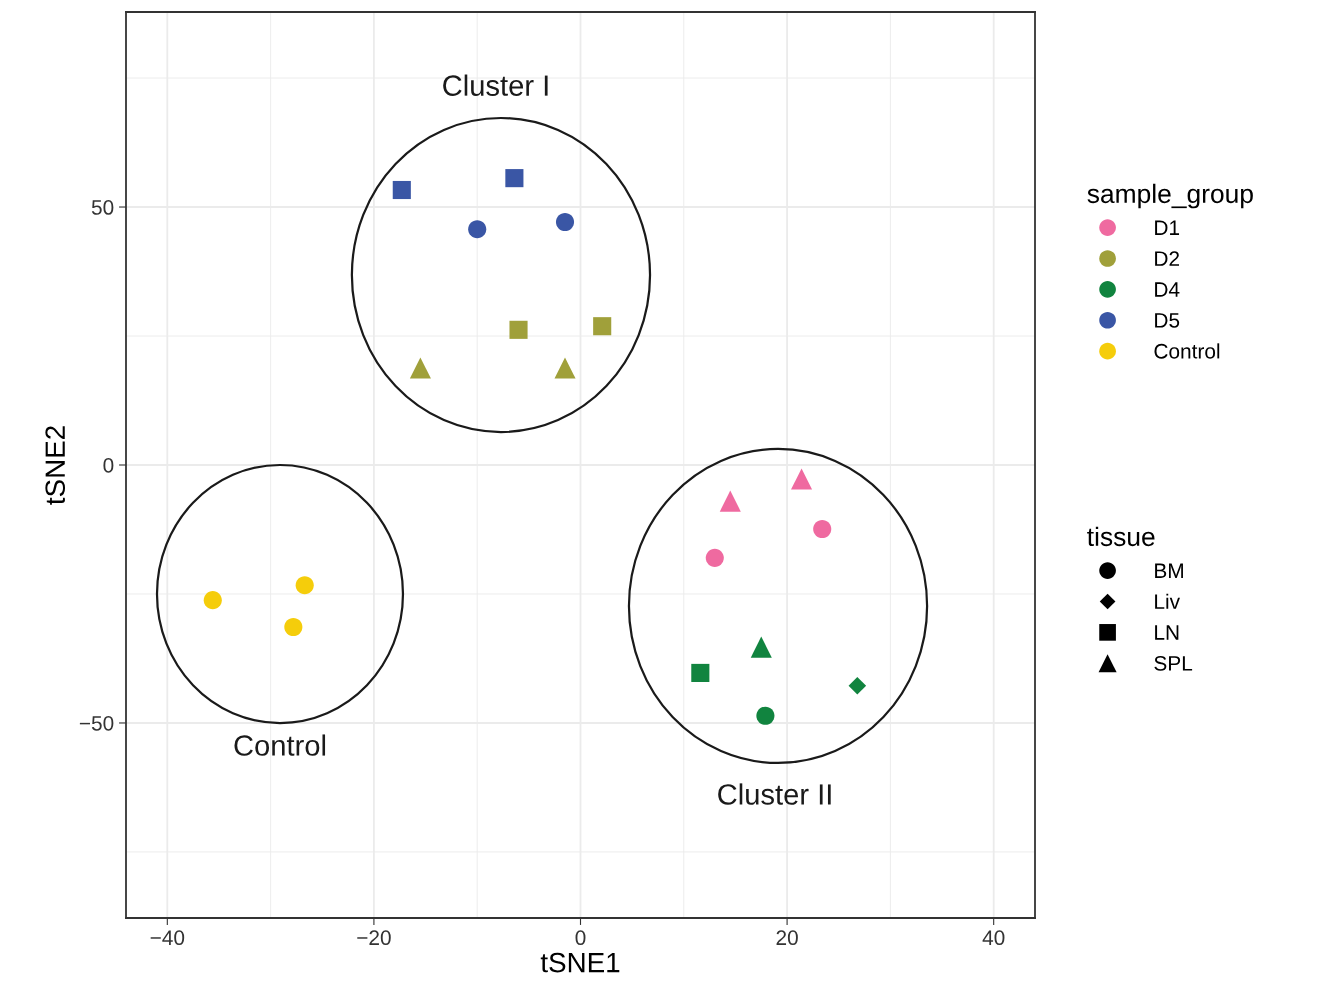 This screenshot has width=1335, height=1006. I want to click on y-axis-title: tSNE2, so click(55, 465).